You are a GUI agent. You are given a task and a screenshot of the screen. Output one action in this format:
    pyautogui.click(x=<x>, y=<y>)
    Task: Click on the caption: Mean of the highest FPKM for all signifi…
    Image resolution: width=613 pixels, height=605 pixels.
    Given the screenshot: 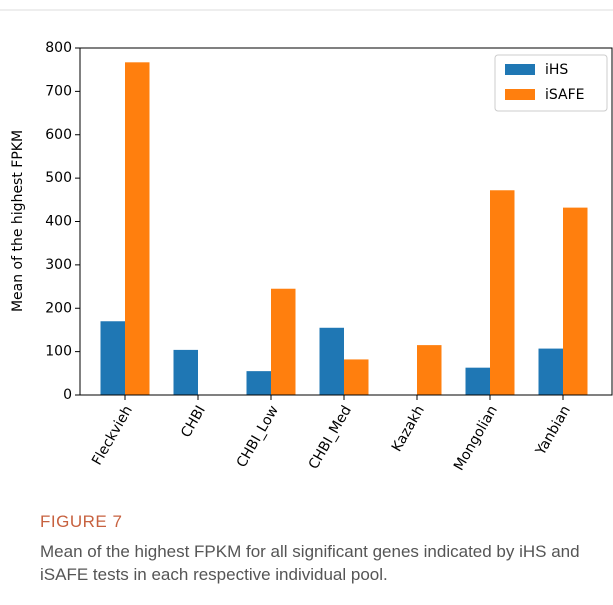 What is the action you would take?
    pyautogui.click(x=310, y=563)
    